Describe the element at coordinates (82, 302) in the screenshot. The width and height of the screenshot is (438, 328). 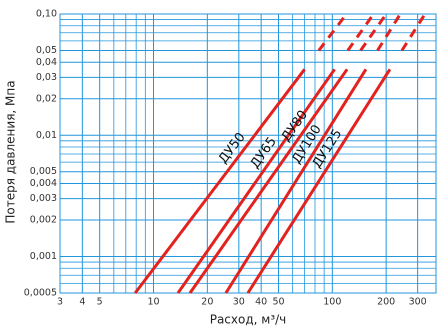
I see `x-tick-label: 4` at that location.